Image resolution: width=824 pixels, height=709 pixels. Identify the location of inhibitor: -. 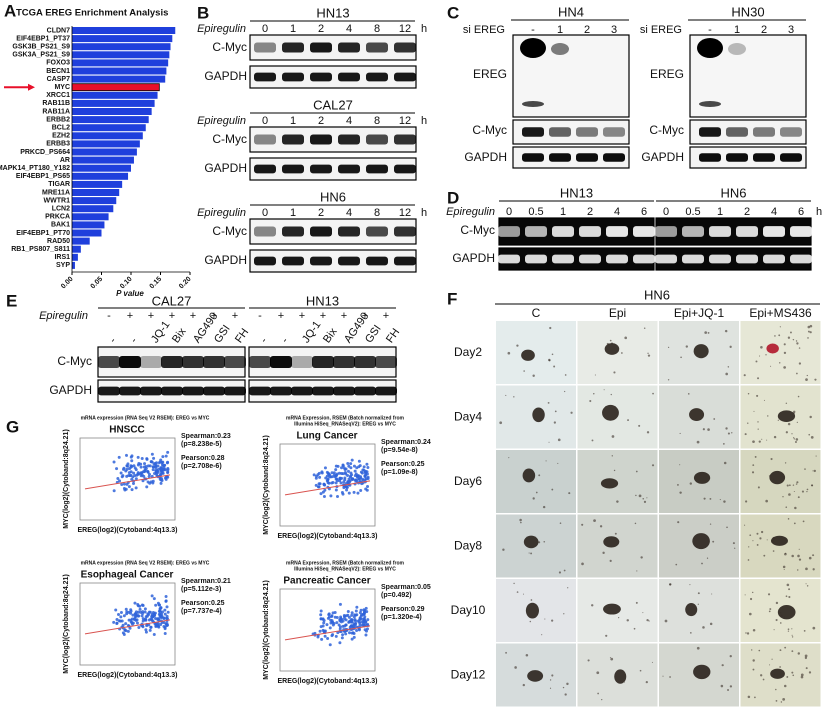
(264, 340).